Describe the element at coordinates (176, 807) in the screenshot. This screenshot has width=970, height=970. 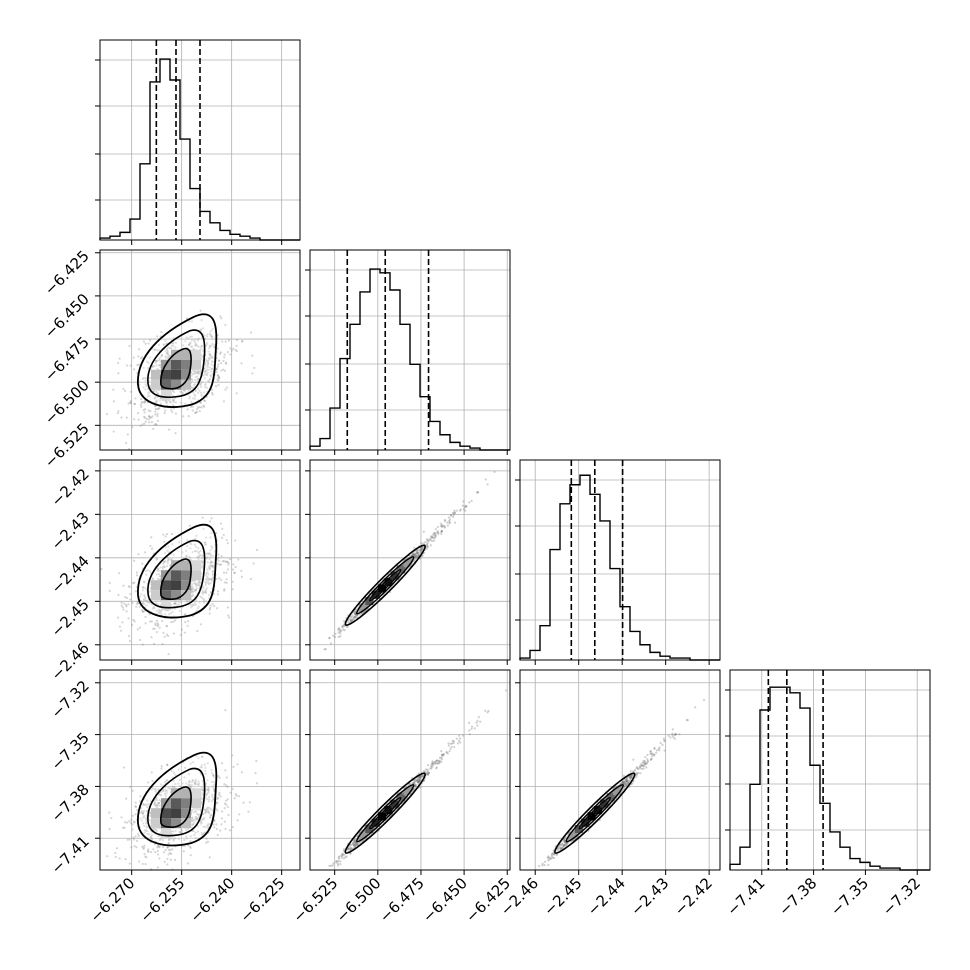
I see `contour-inner` at that location.